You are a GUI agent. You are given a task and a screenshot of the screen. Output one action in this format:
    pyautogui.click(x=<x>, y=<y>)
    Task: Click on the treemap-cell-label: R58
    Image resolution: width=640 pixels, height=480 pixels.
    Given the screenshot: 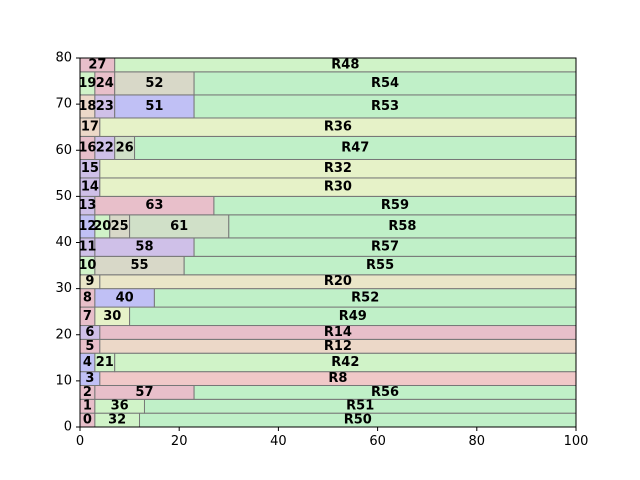 What is the action you would take?
    pyautogui.click(x=402, y=226)
    